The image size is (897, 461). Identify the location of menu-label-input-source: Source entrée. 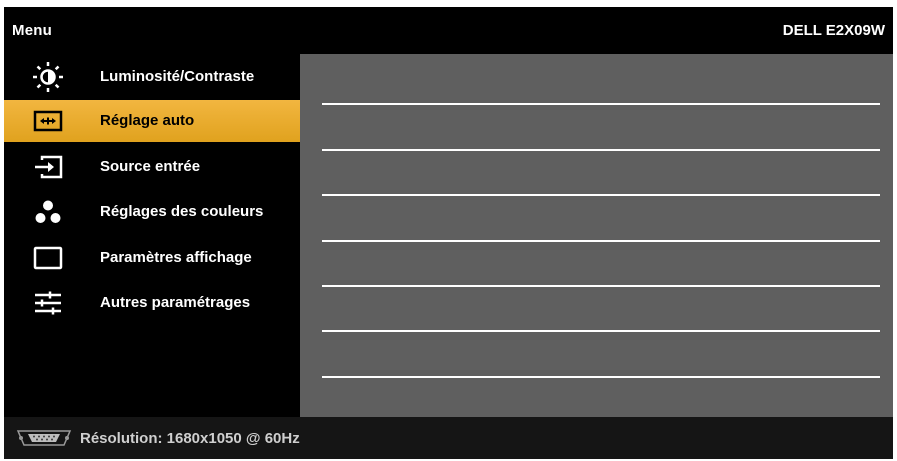
(150, 166).